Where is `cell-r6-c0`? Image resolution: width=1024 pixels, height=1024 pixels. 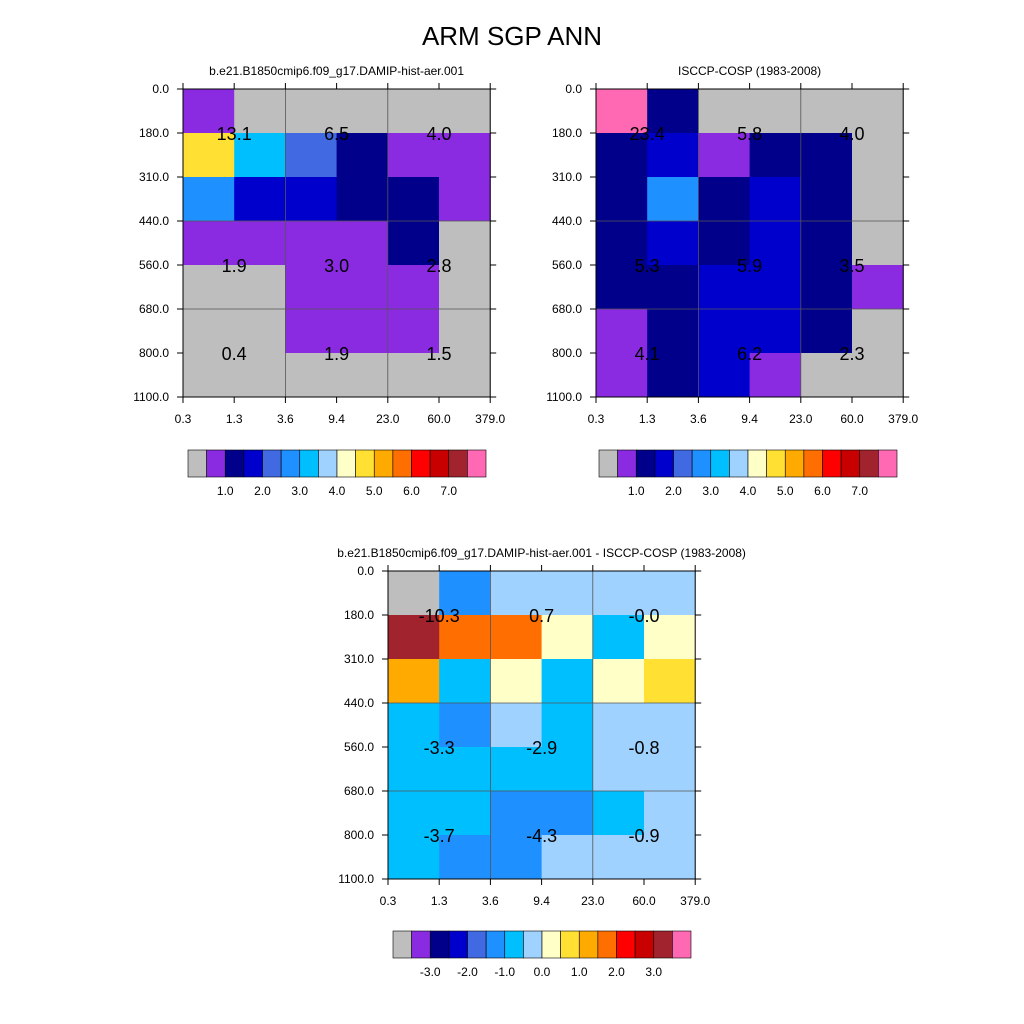 cell-r6-c0 is located at coordinates (622, 375).